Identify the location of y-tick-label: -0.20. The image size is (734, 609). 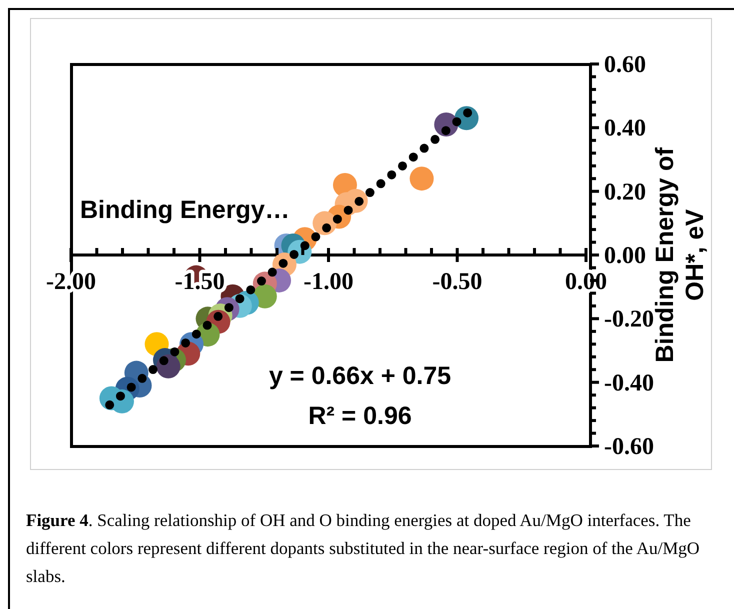
(629, 319).